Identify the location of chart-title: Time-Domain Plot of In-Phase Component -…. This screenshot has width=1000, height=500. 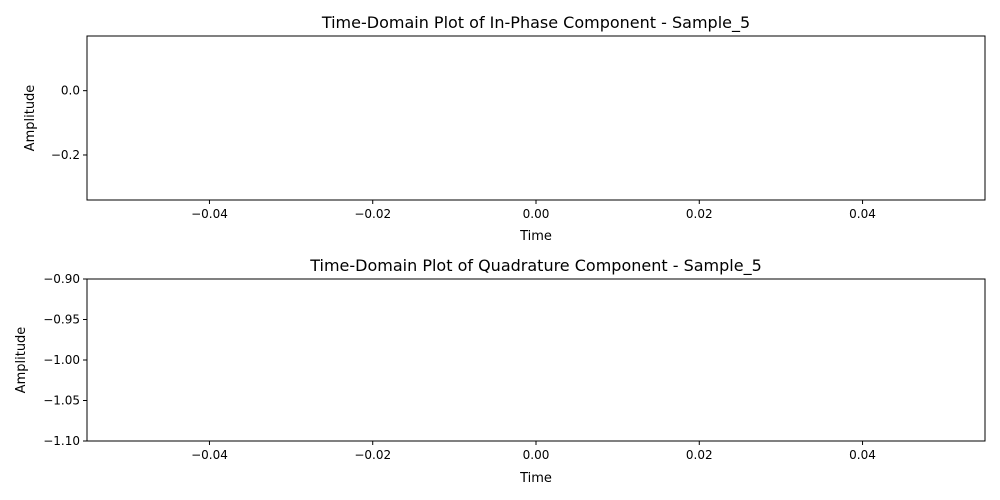
(535, 23).